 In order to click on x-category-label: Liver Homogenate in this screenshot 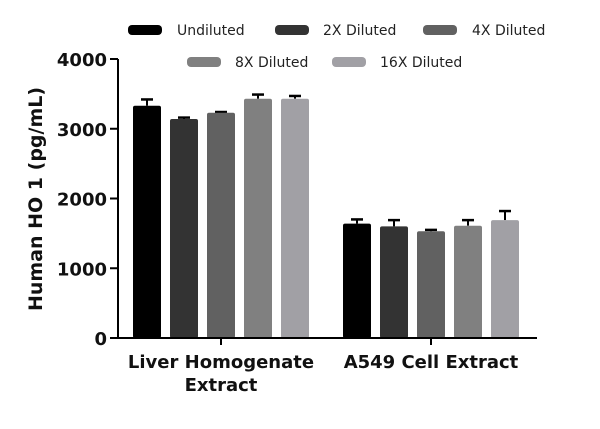, I will do `click(221, 362)`.